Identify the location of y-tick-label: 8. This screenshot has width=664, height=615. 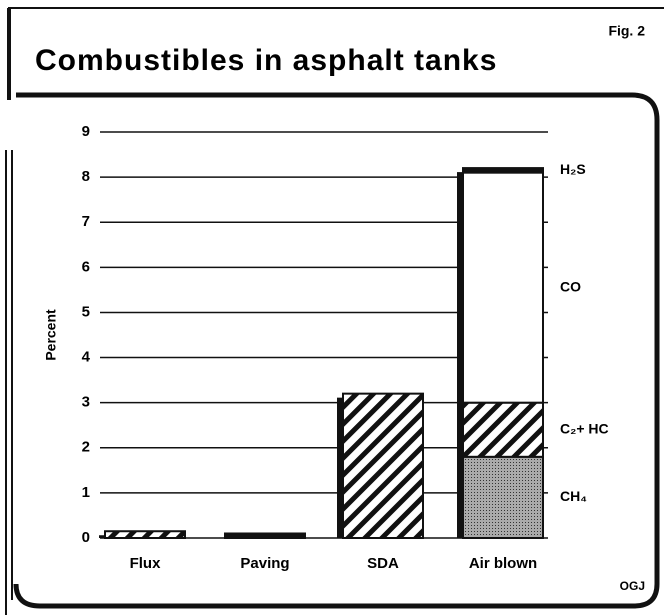
(86, 176).